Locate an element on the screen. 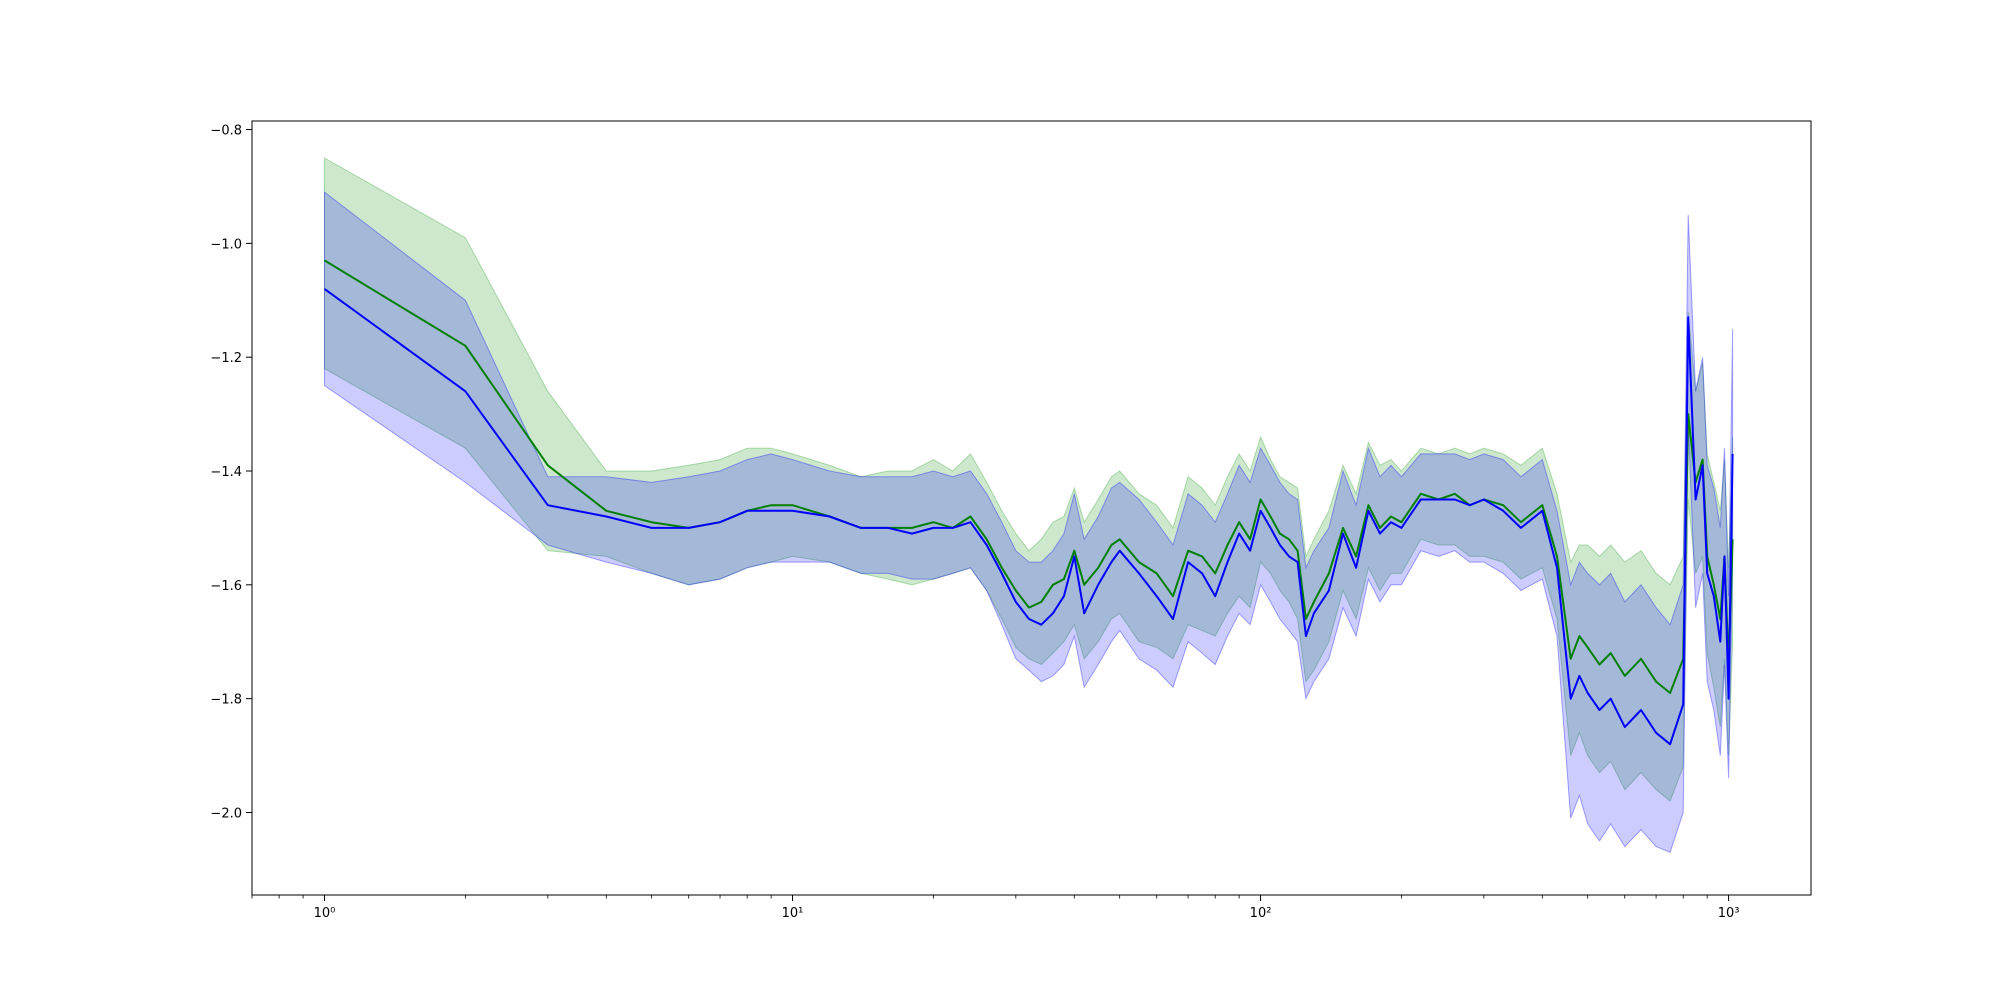 This screenshot has height=1000, width=2000. y-tick-label: −1.4 is located at coordinates (226, 472).